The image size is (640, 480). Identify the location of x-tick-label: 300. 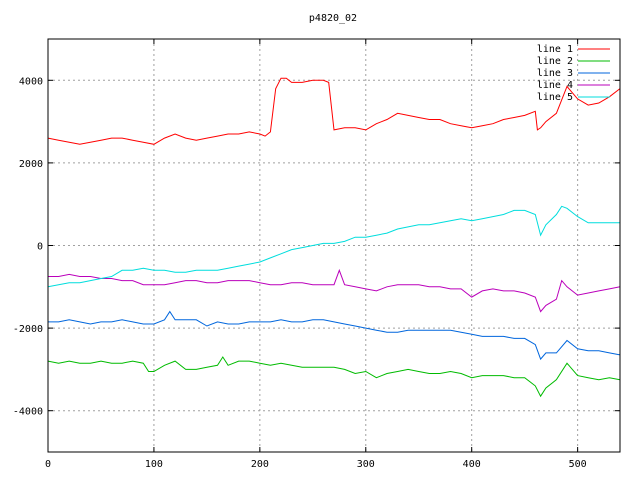
(366, 464).